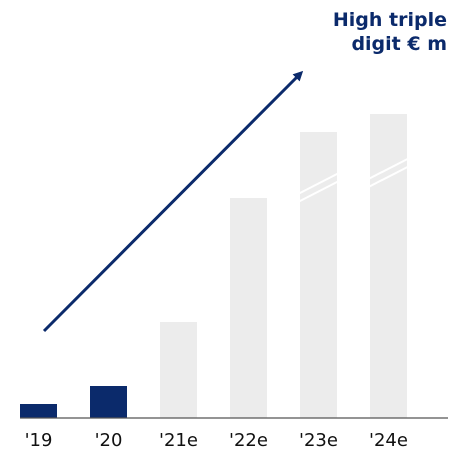  What do you see at coordinates (388, 440) in the screenshot?
I see `x-tick-label-5: '24e` at bounding box center [388, 440].